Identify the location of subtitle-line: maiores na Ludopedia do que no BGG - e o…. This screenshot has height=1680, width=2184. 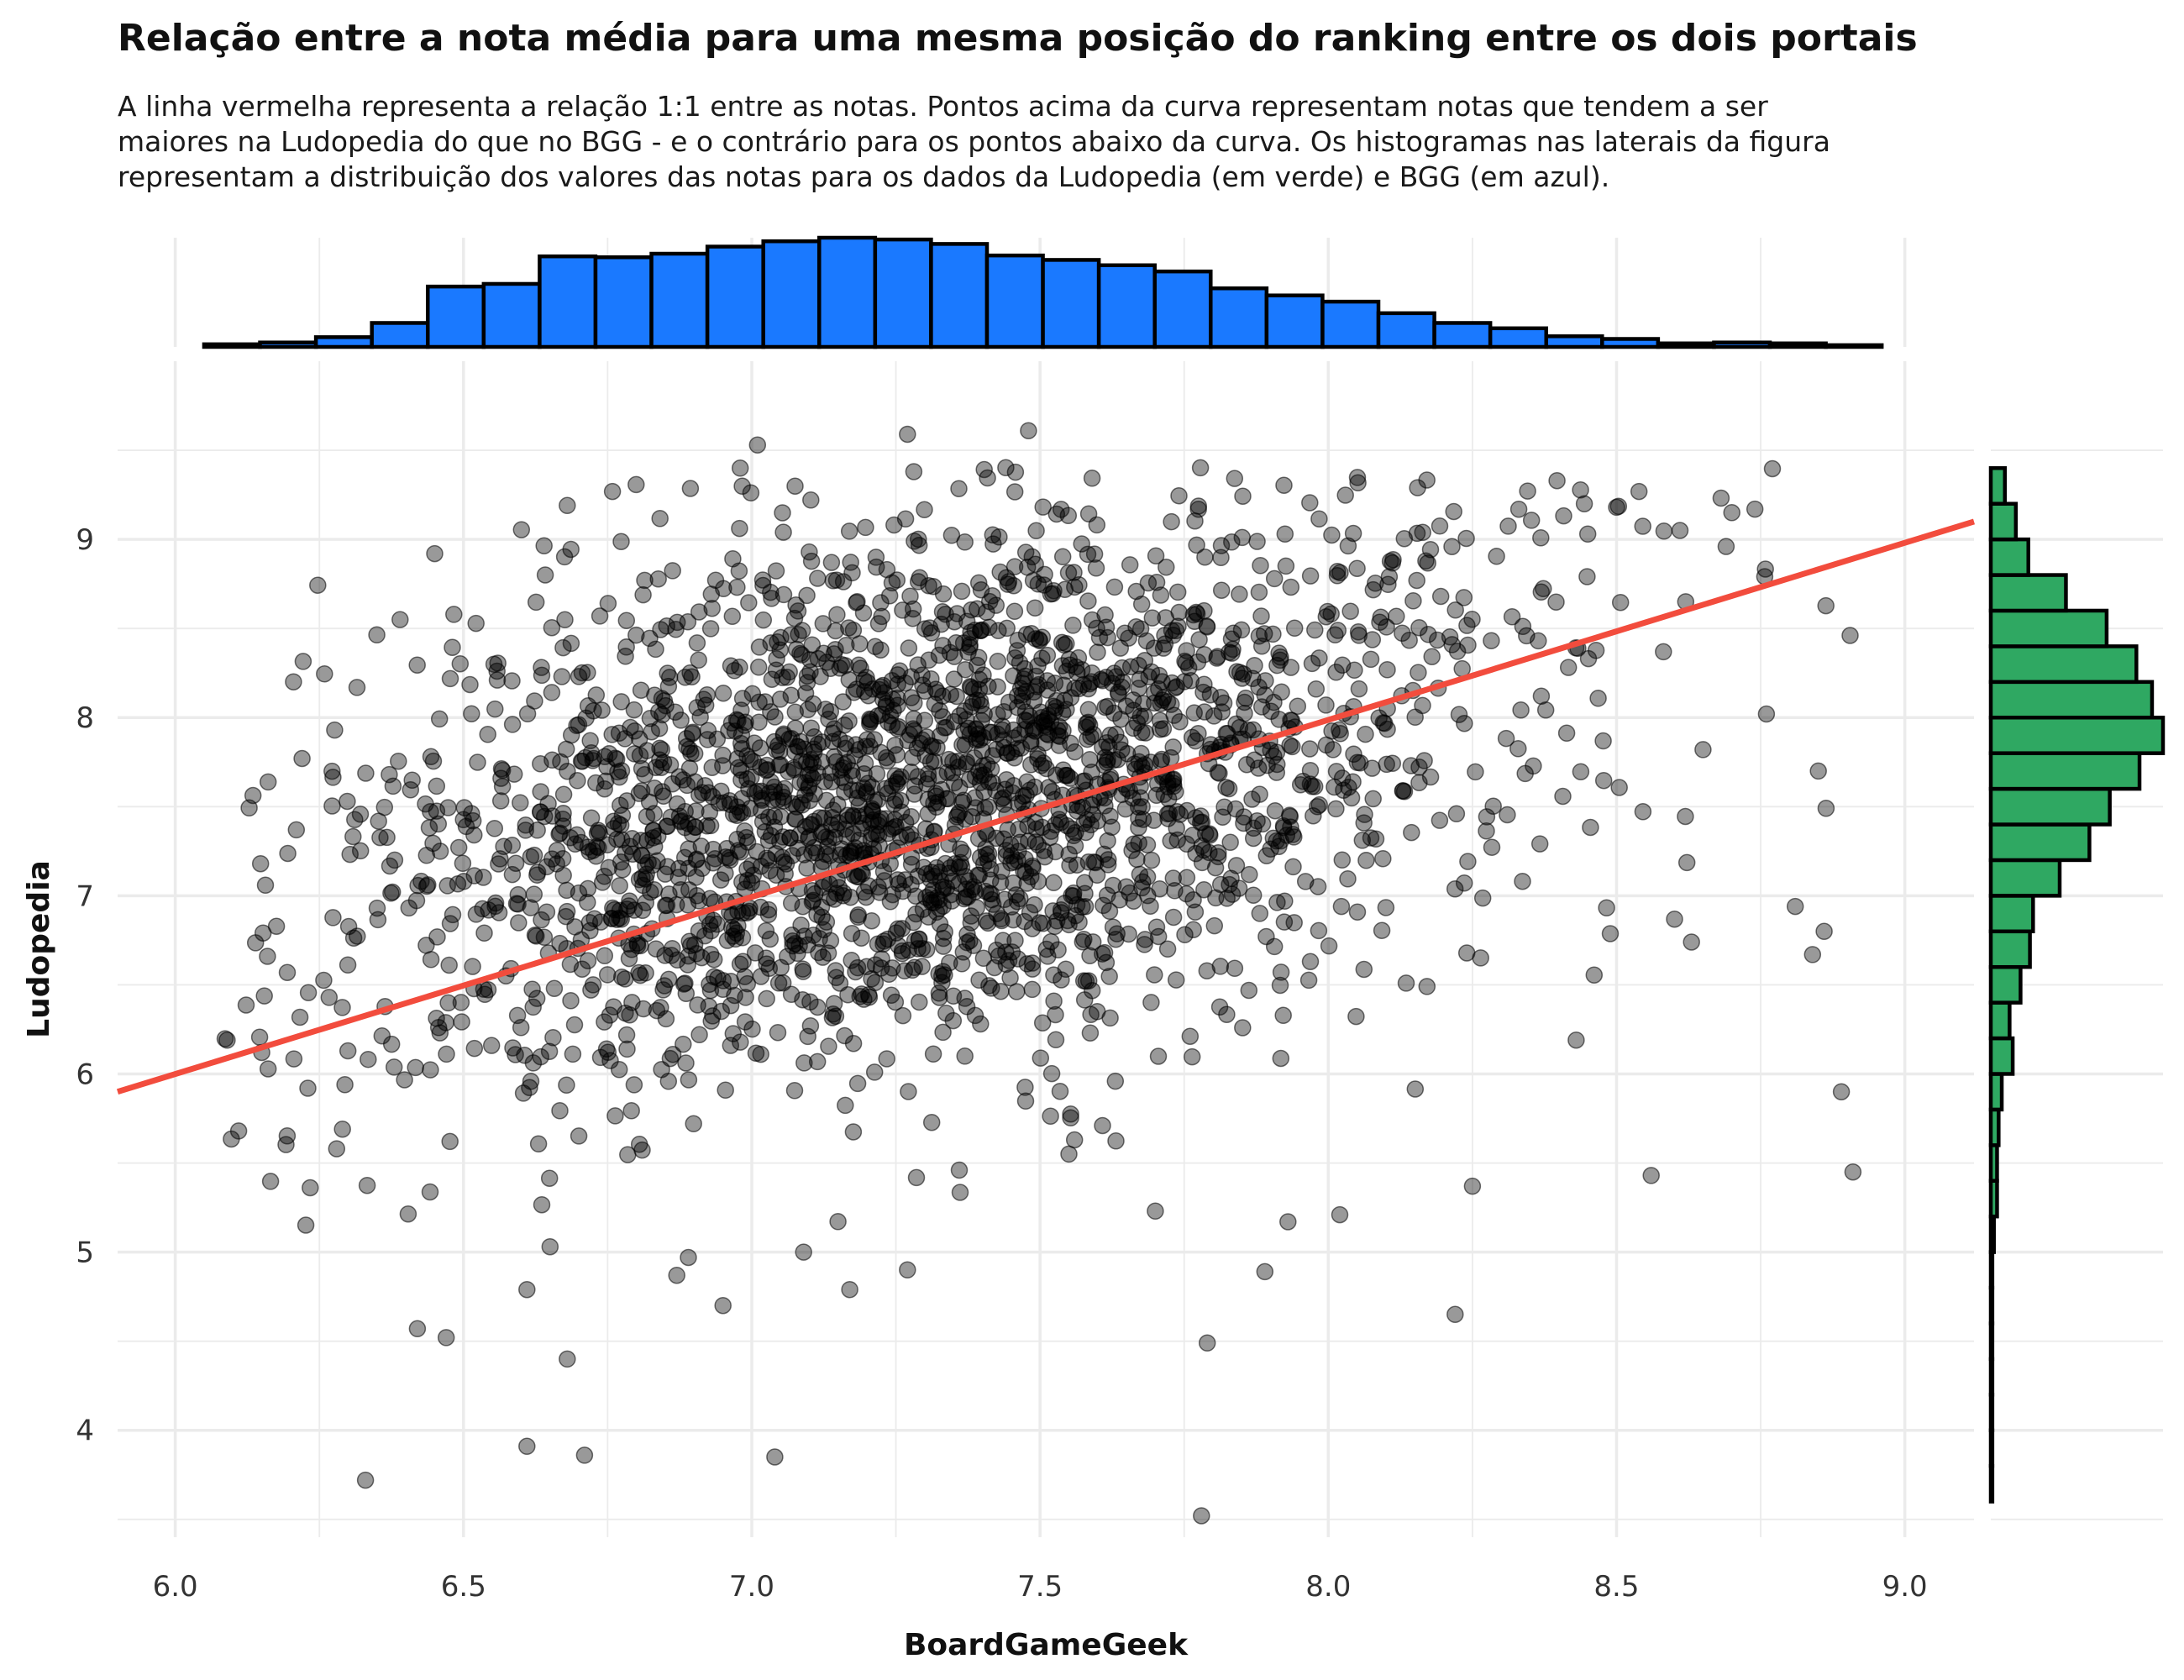
(974, 141).